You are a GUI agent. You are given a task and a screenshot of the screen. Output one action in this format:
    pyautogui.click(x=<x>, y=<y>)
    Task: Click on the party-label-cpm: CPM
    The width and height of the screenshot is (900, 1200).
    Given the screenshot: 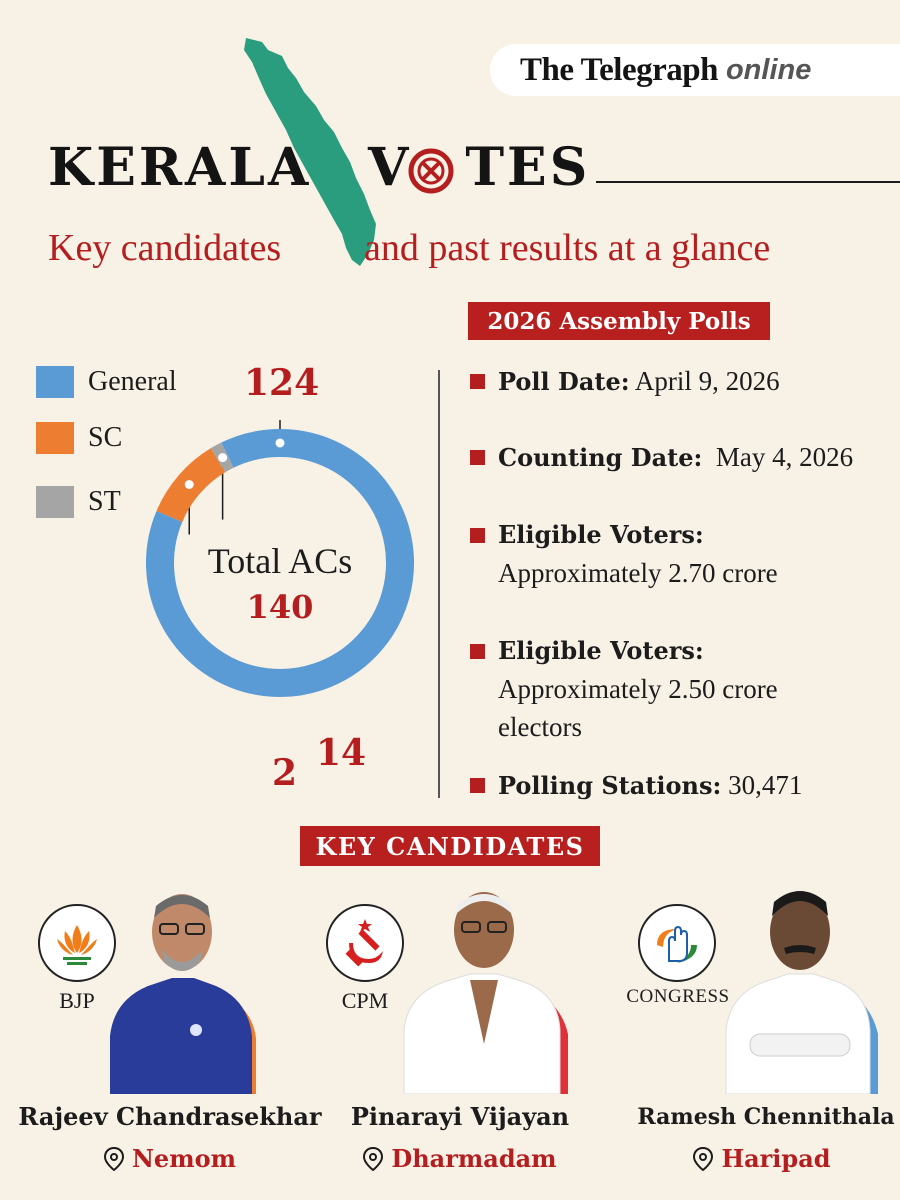 What is the action you would take?
    pyautogui.click(x=365, y=1000)
    